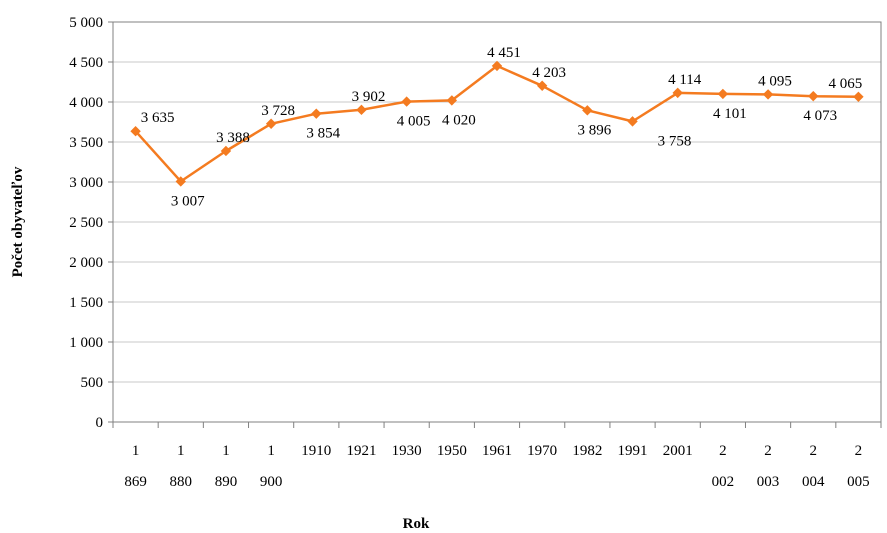 Image resolution: width=887 pixels, height=533 pixels. What do you see at coordinates (549, 73) in the screenshot?
I see `data-label: 4 203` at bounding box center [549, 73].